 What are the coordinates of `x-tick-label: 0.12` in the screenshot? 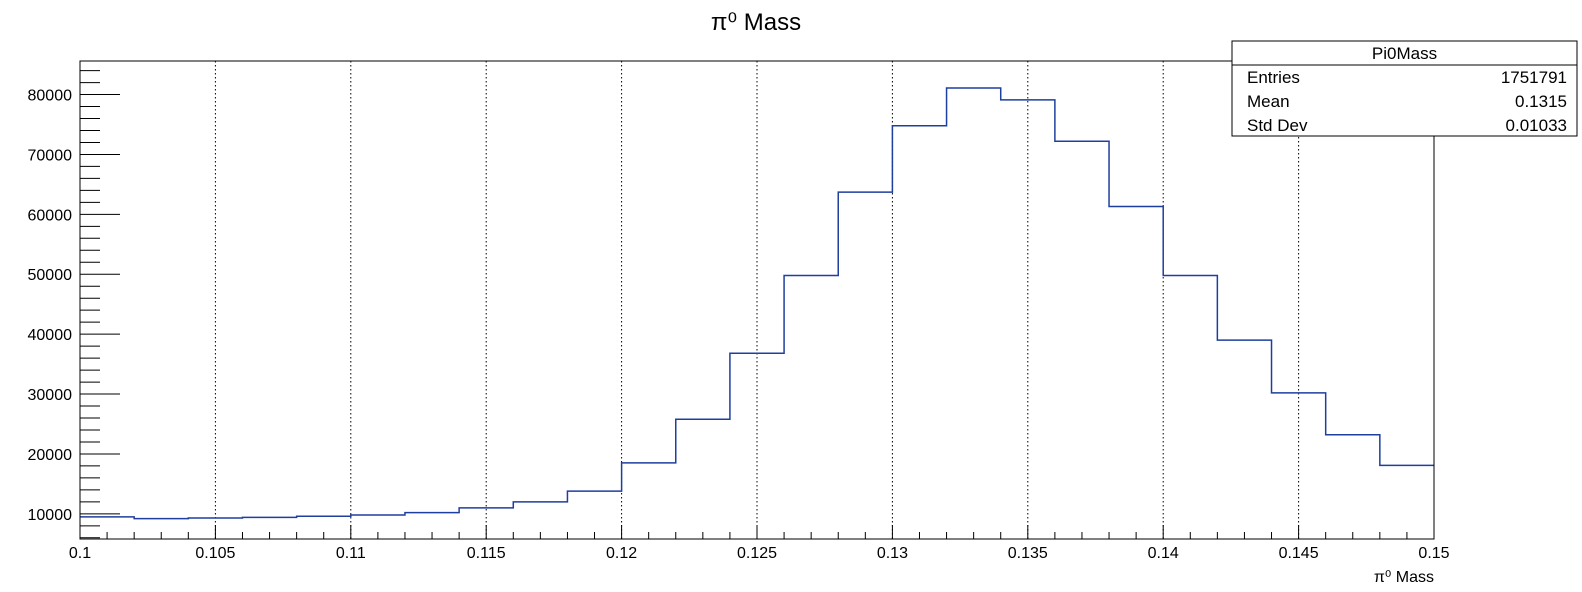 It's located at (621, 553).